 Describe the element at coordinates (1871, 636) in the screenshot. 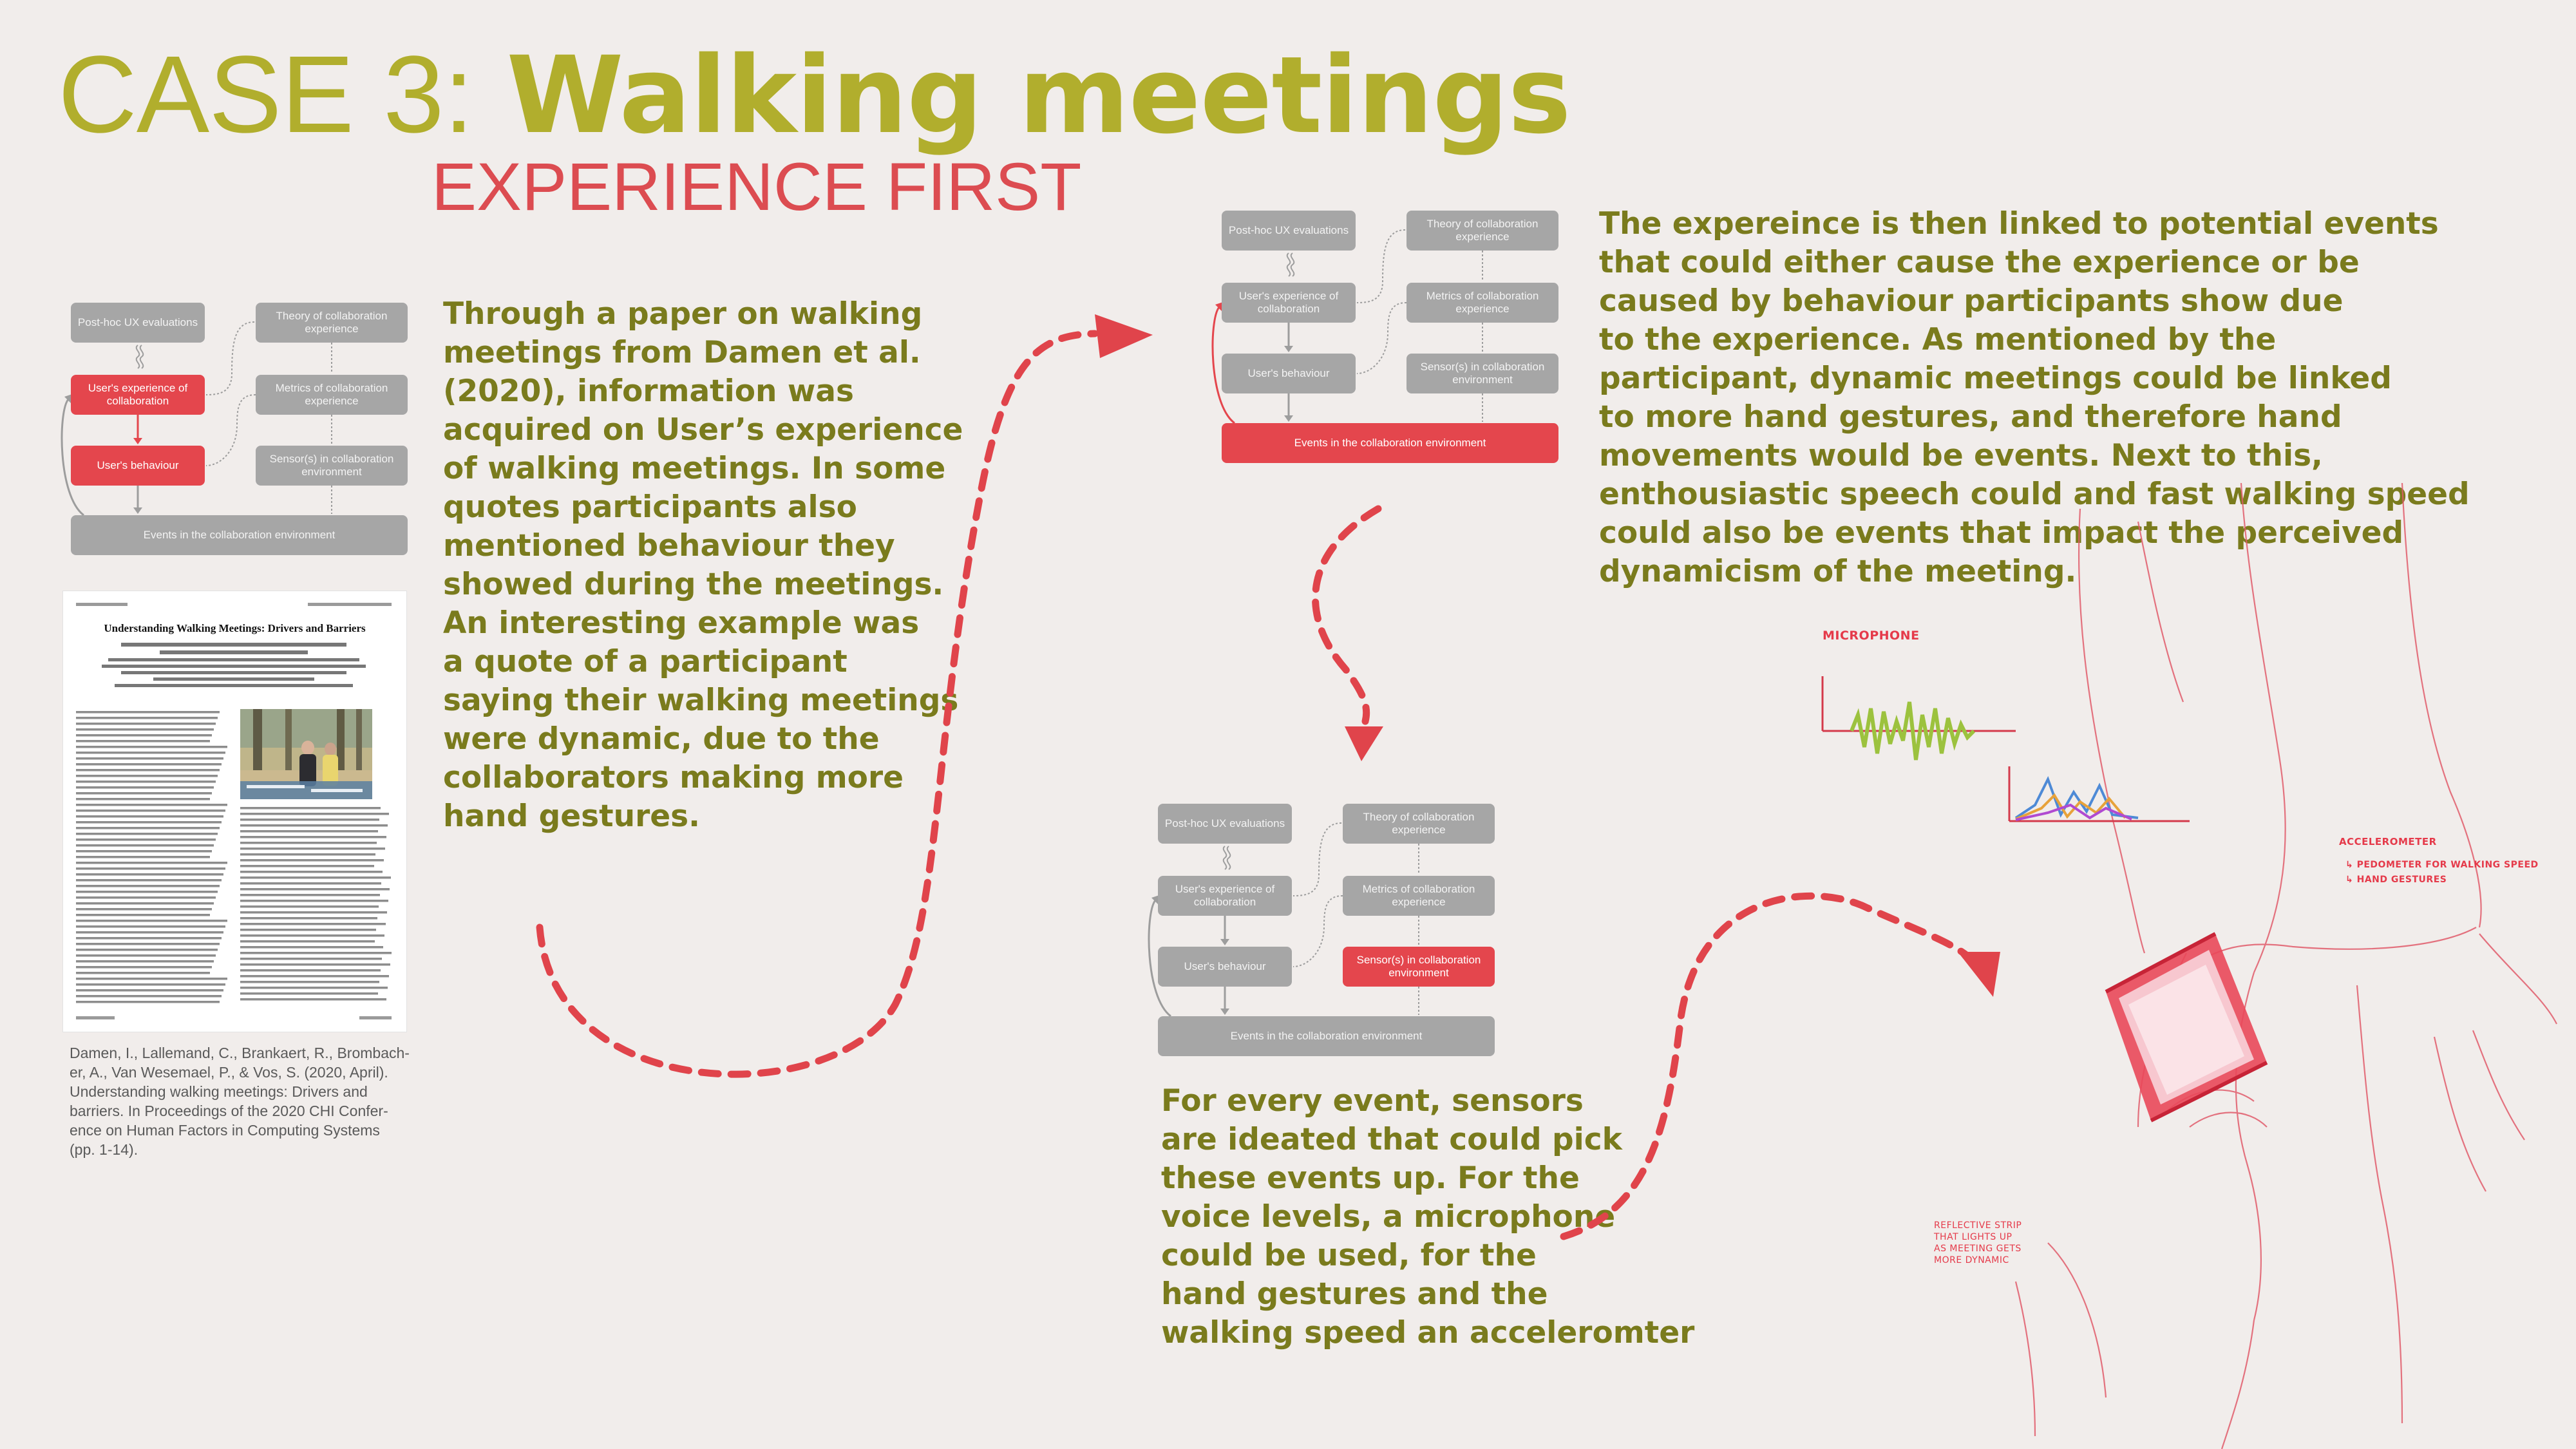

I see `note-microphone: MICROPHONE` at that location.